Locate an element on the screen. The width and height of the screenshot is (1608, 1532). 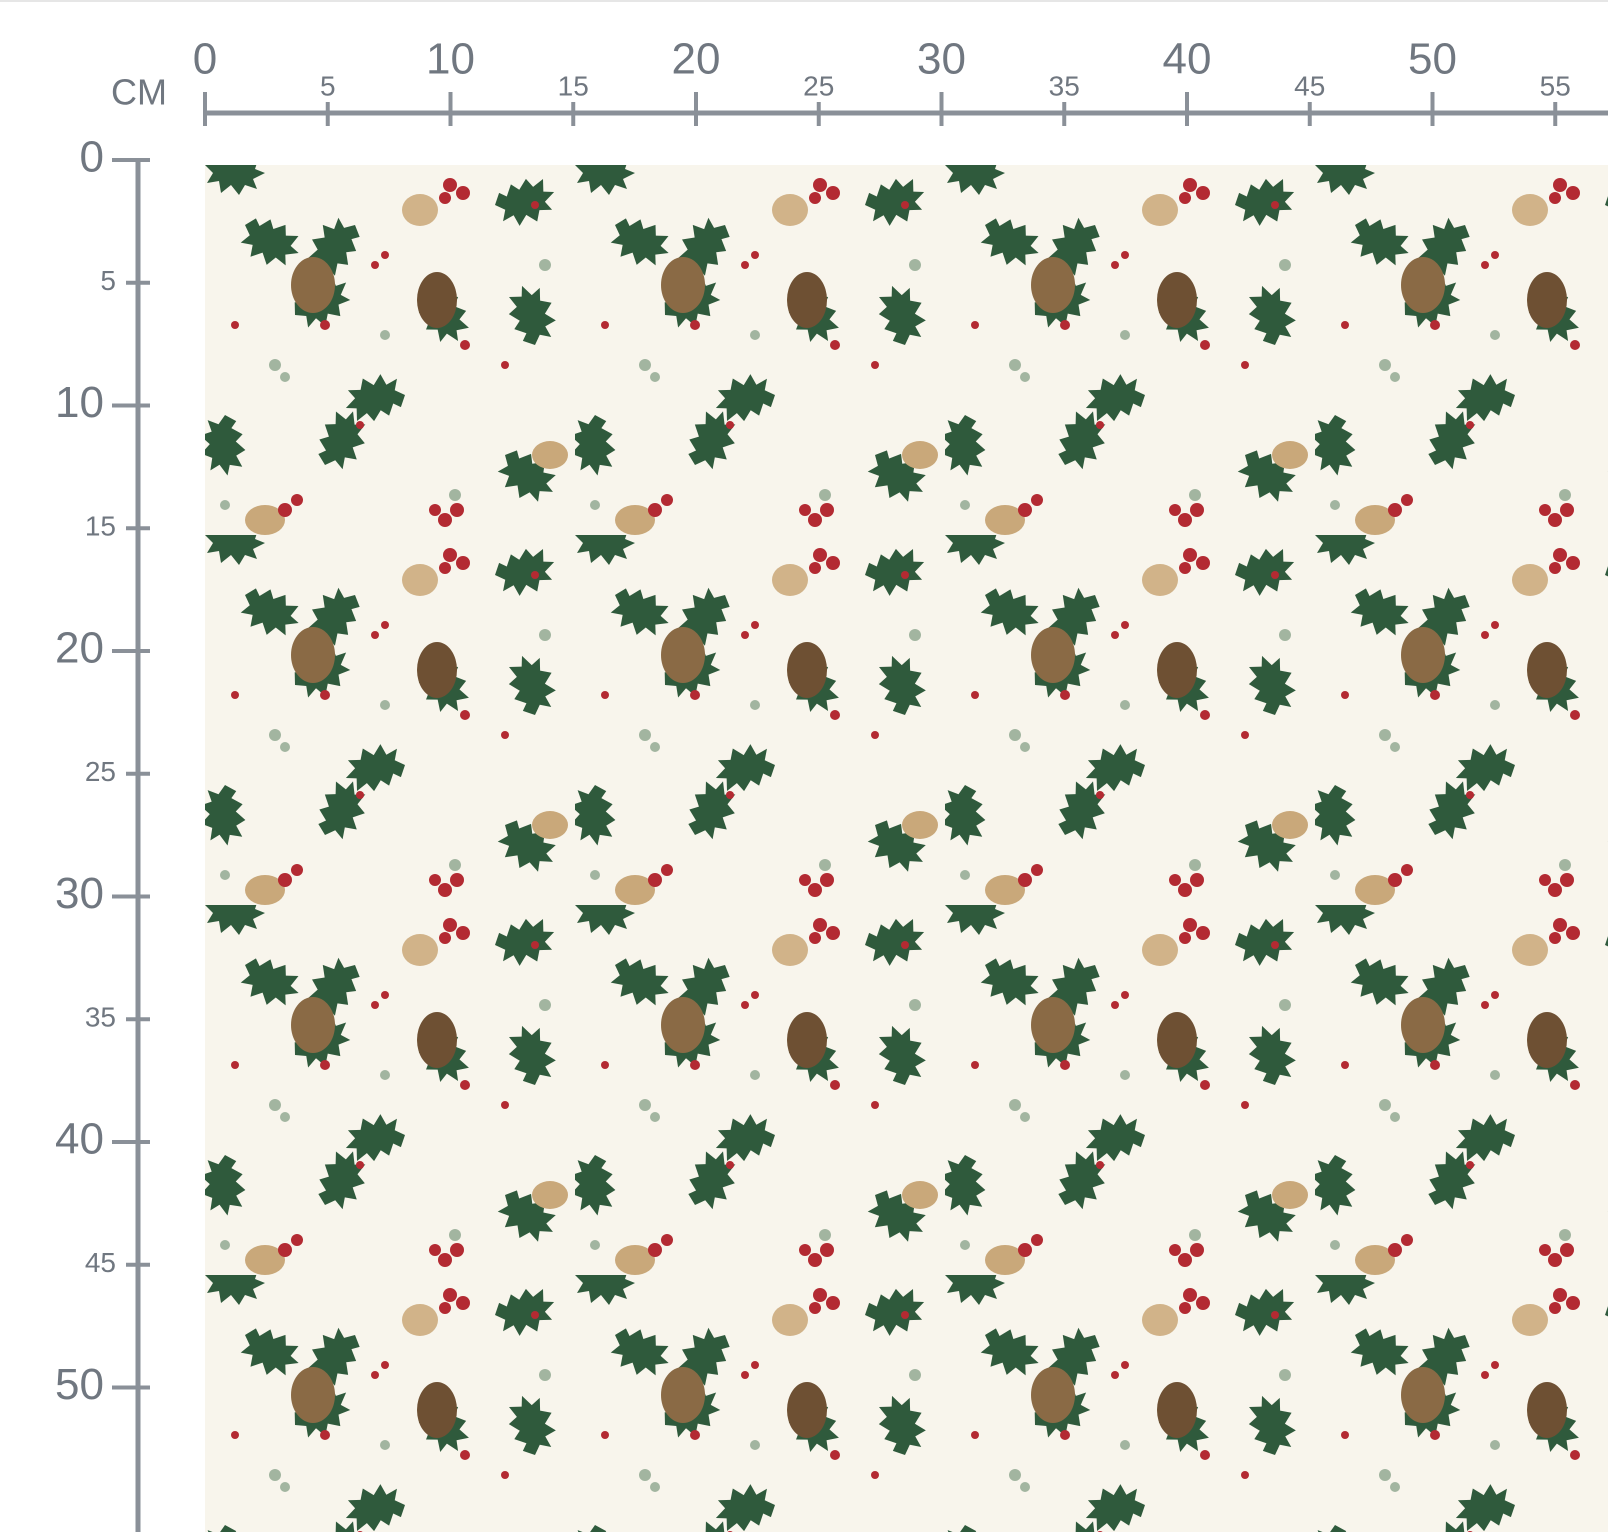
left-tick-label: 35 is located at coordinates (100, 1017).